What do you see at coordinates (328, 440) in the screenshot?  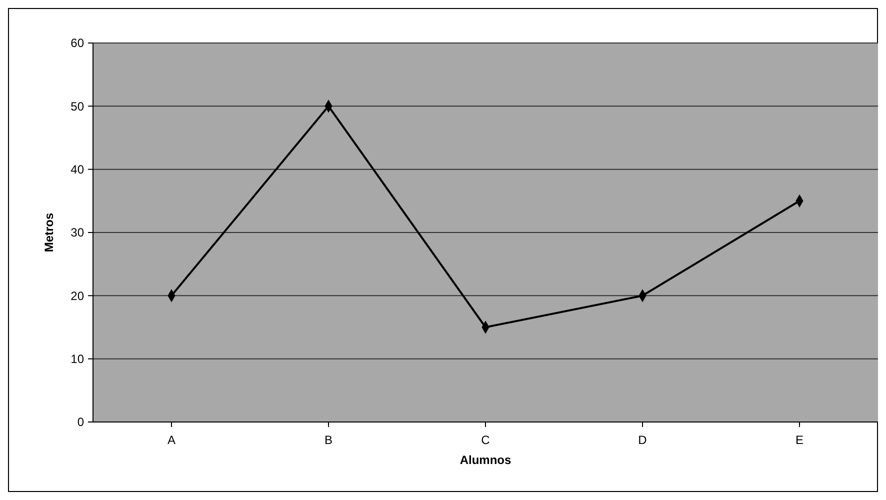 I see `x-tick-label: B` at bounding box center [328, 440].